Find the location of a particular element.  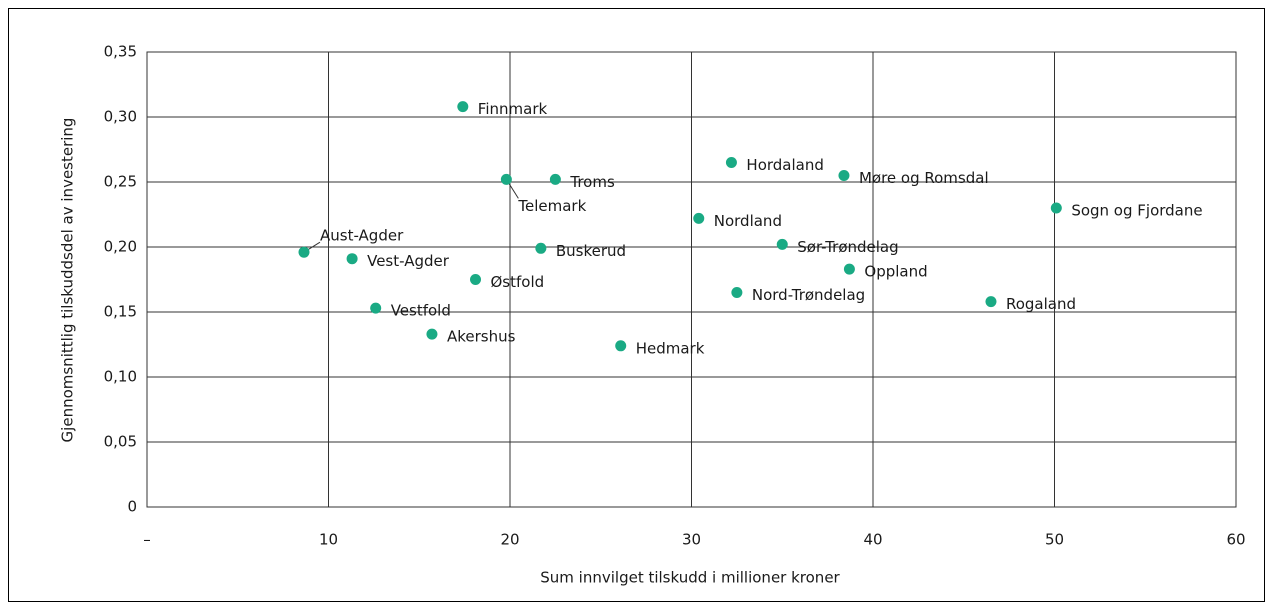

y-tick-label: 0,25 is located at coordinates (120, 182).